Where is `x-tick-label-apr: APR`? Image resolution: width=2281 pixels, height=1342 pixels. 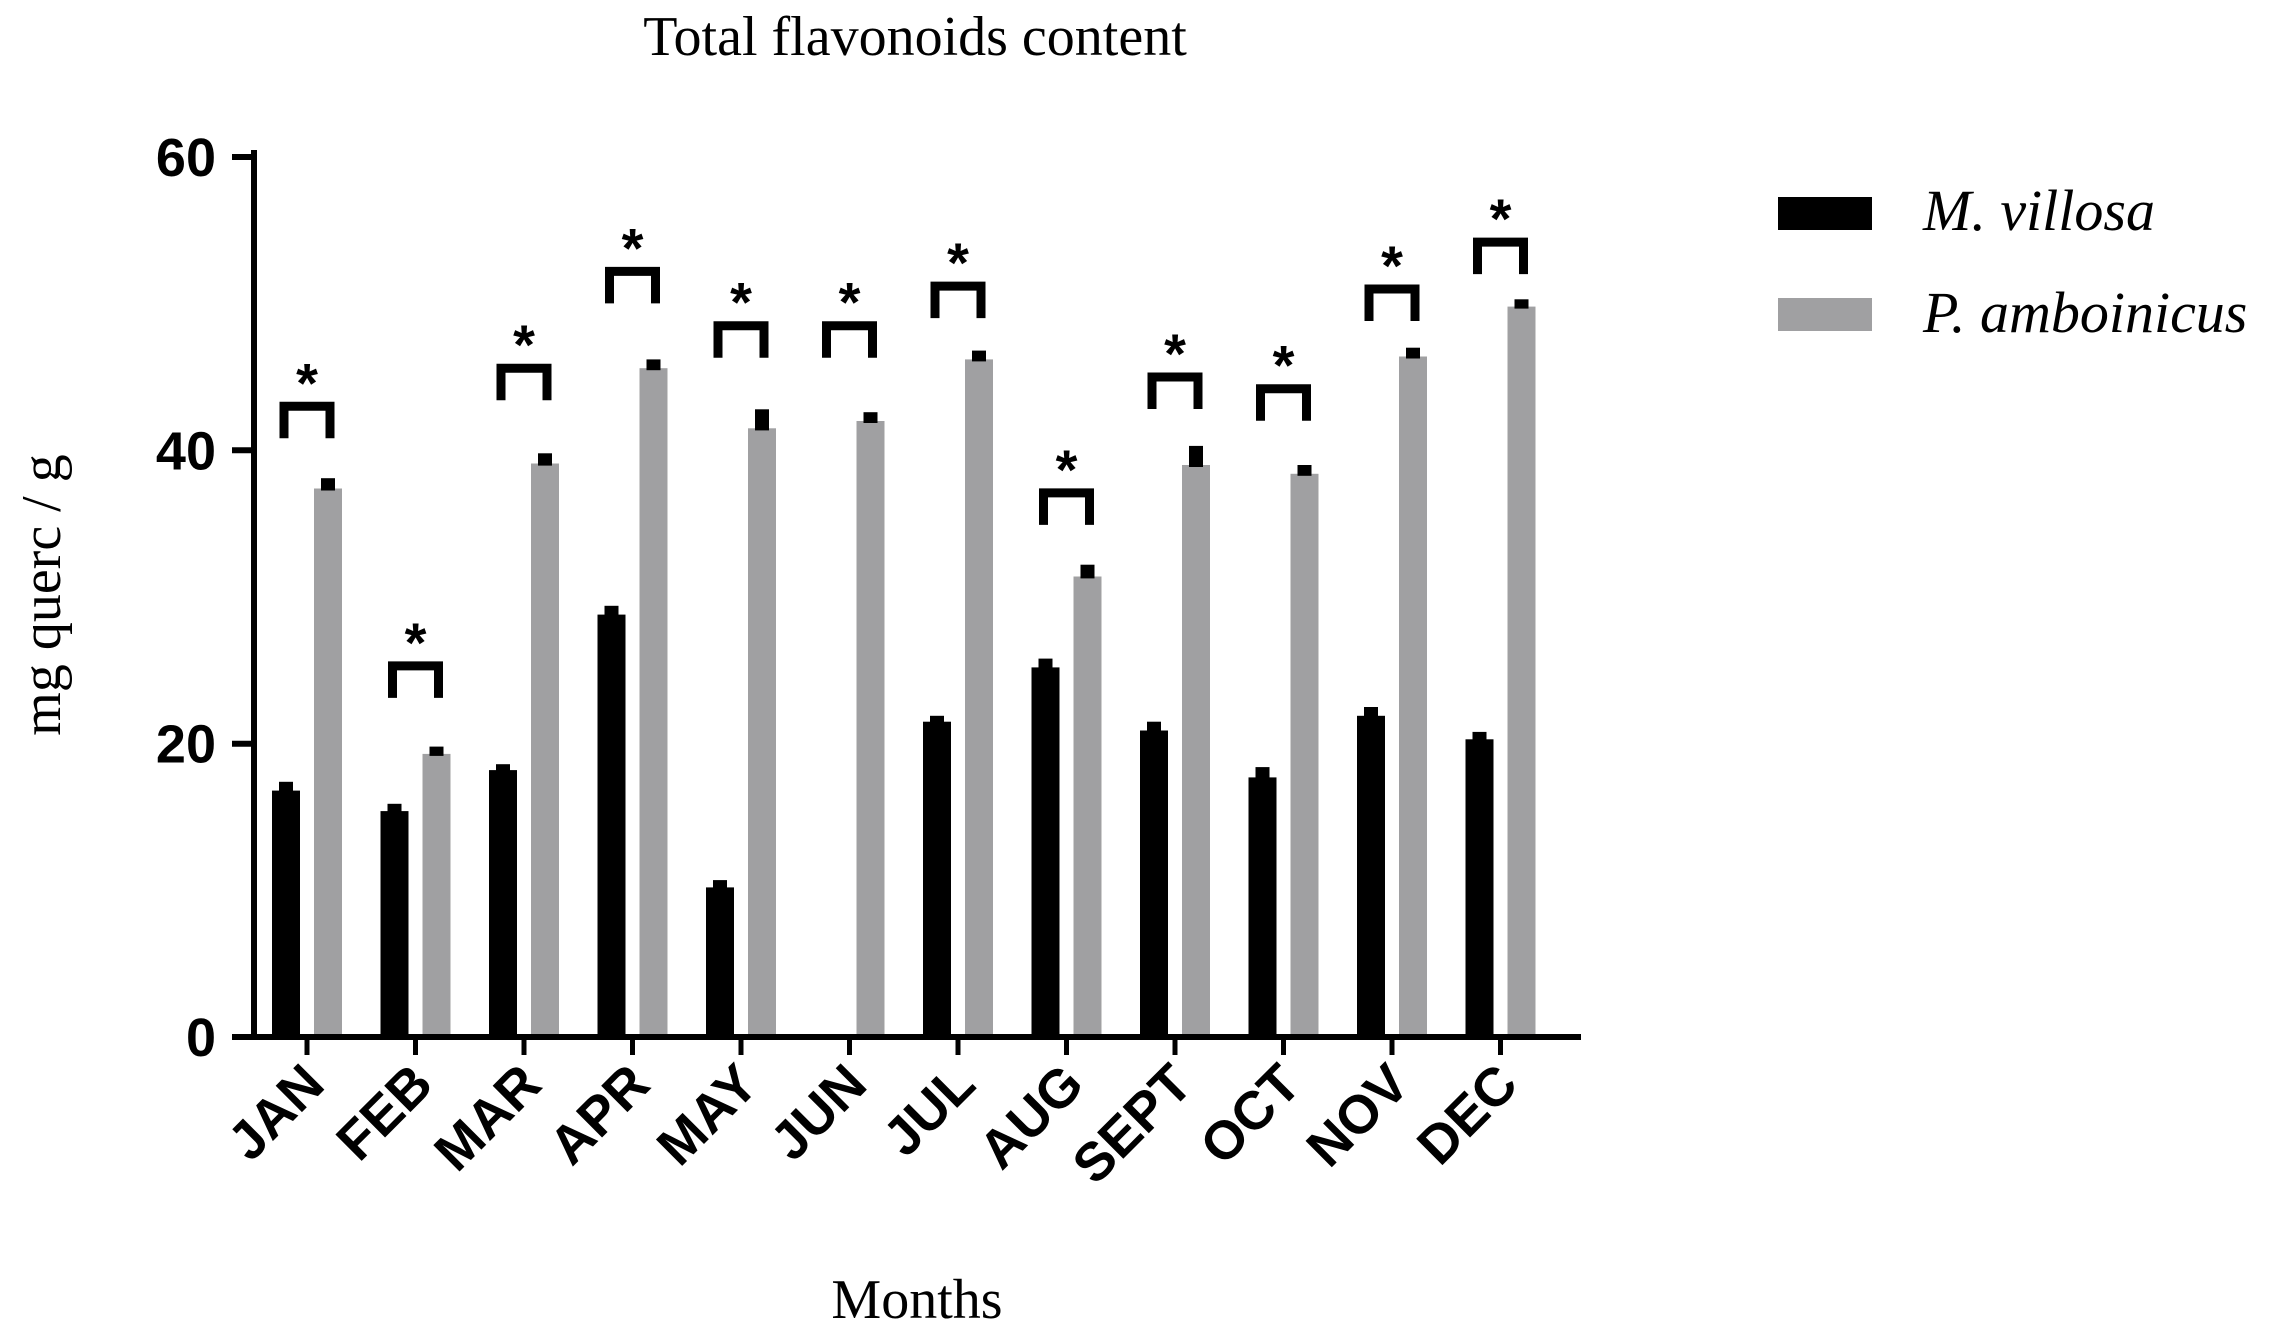 x-tick-label-apr: APR is located at coordinates (599, 1114).